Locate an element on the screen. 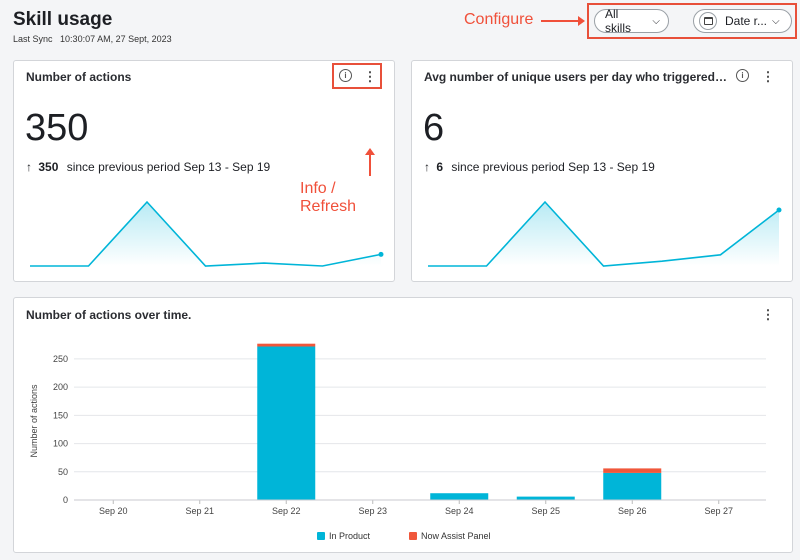 Image resolution: width=800 pixels, height=560 pixels. y-axis-label: Number of actions is located at coordinates (34, 421).